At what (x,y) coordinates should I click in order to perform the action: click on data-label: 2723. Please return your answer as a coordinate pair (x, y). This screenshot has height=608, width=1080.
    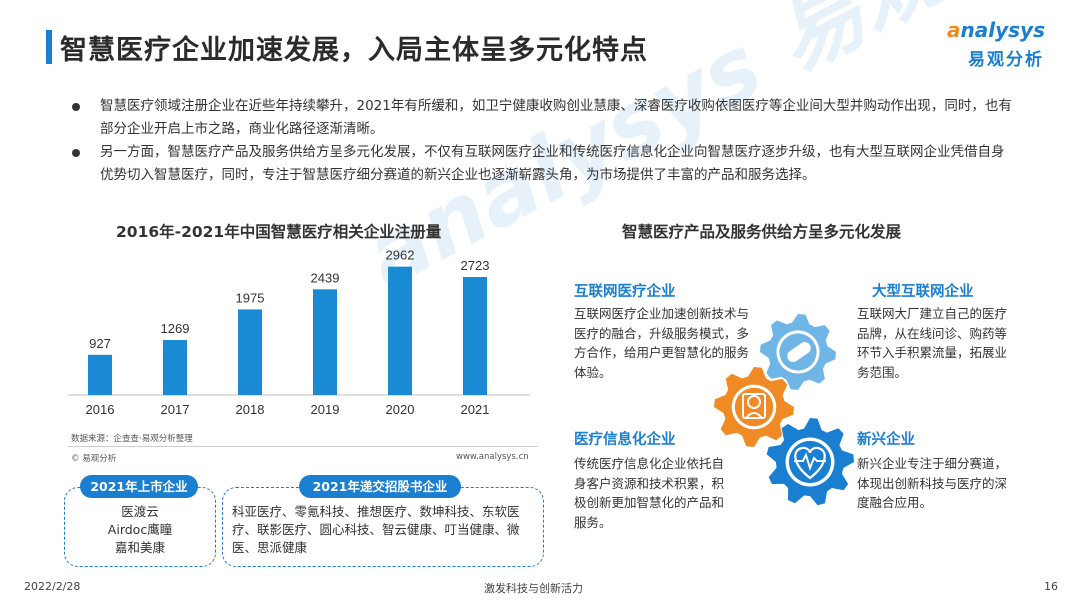
    Looking at the image, I should click on (475, 265).